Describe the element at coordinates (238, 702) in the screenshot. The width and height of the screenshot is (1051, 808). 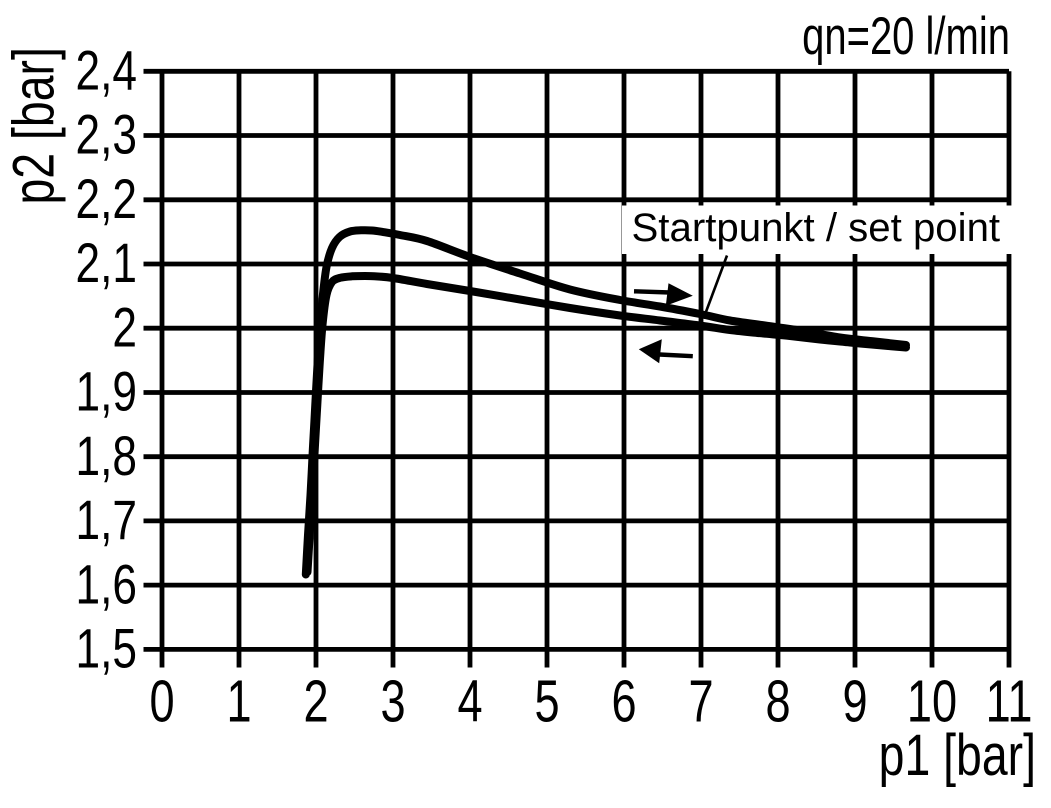
I see `svg-text: 1` at that location.